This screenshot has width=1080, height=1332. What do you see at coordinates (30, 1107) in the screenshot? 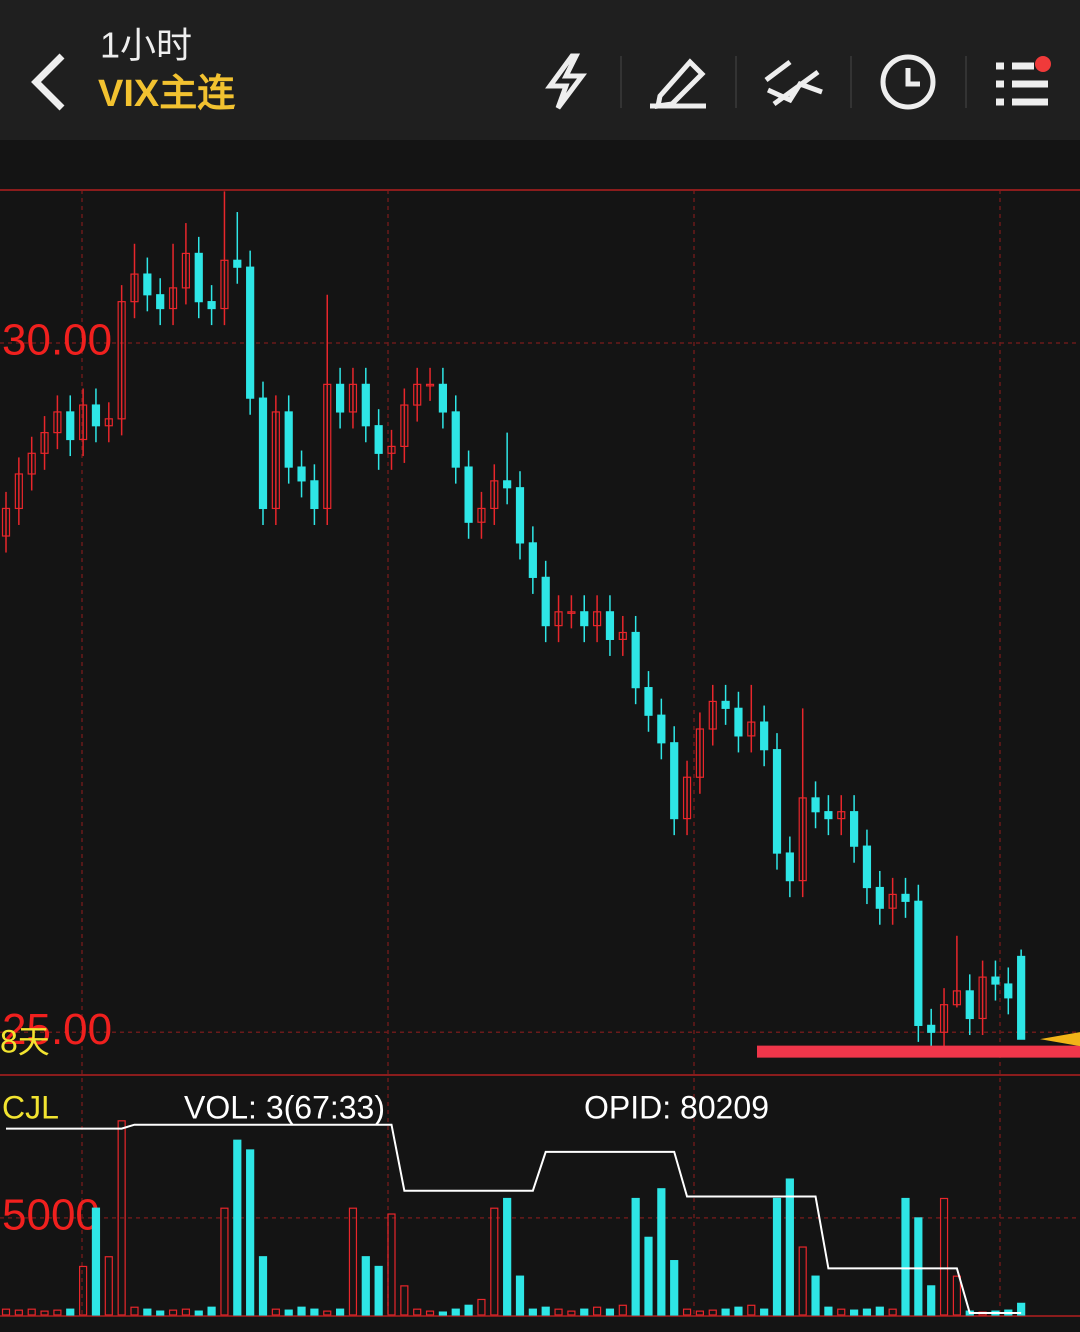
I see `indicator-name: CJL` at bounding box center [30, 1107].